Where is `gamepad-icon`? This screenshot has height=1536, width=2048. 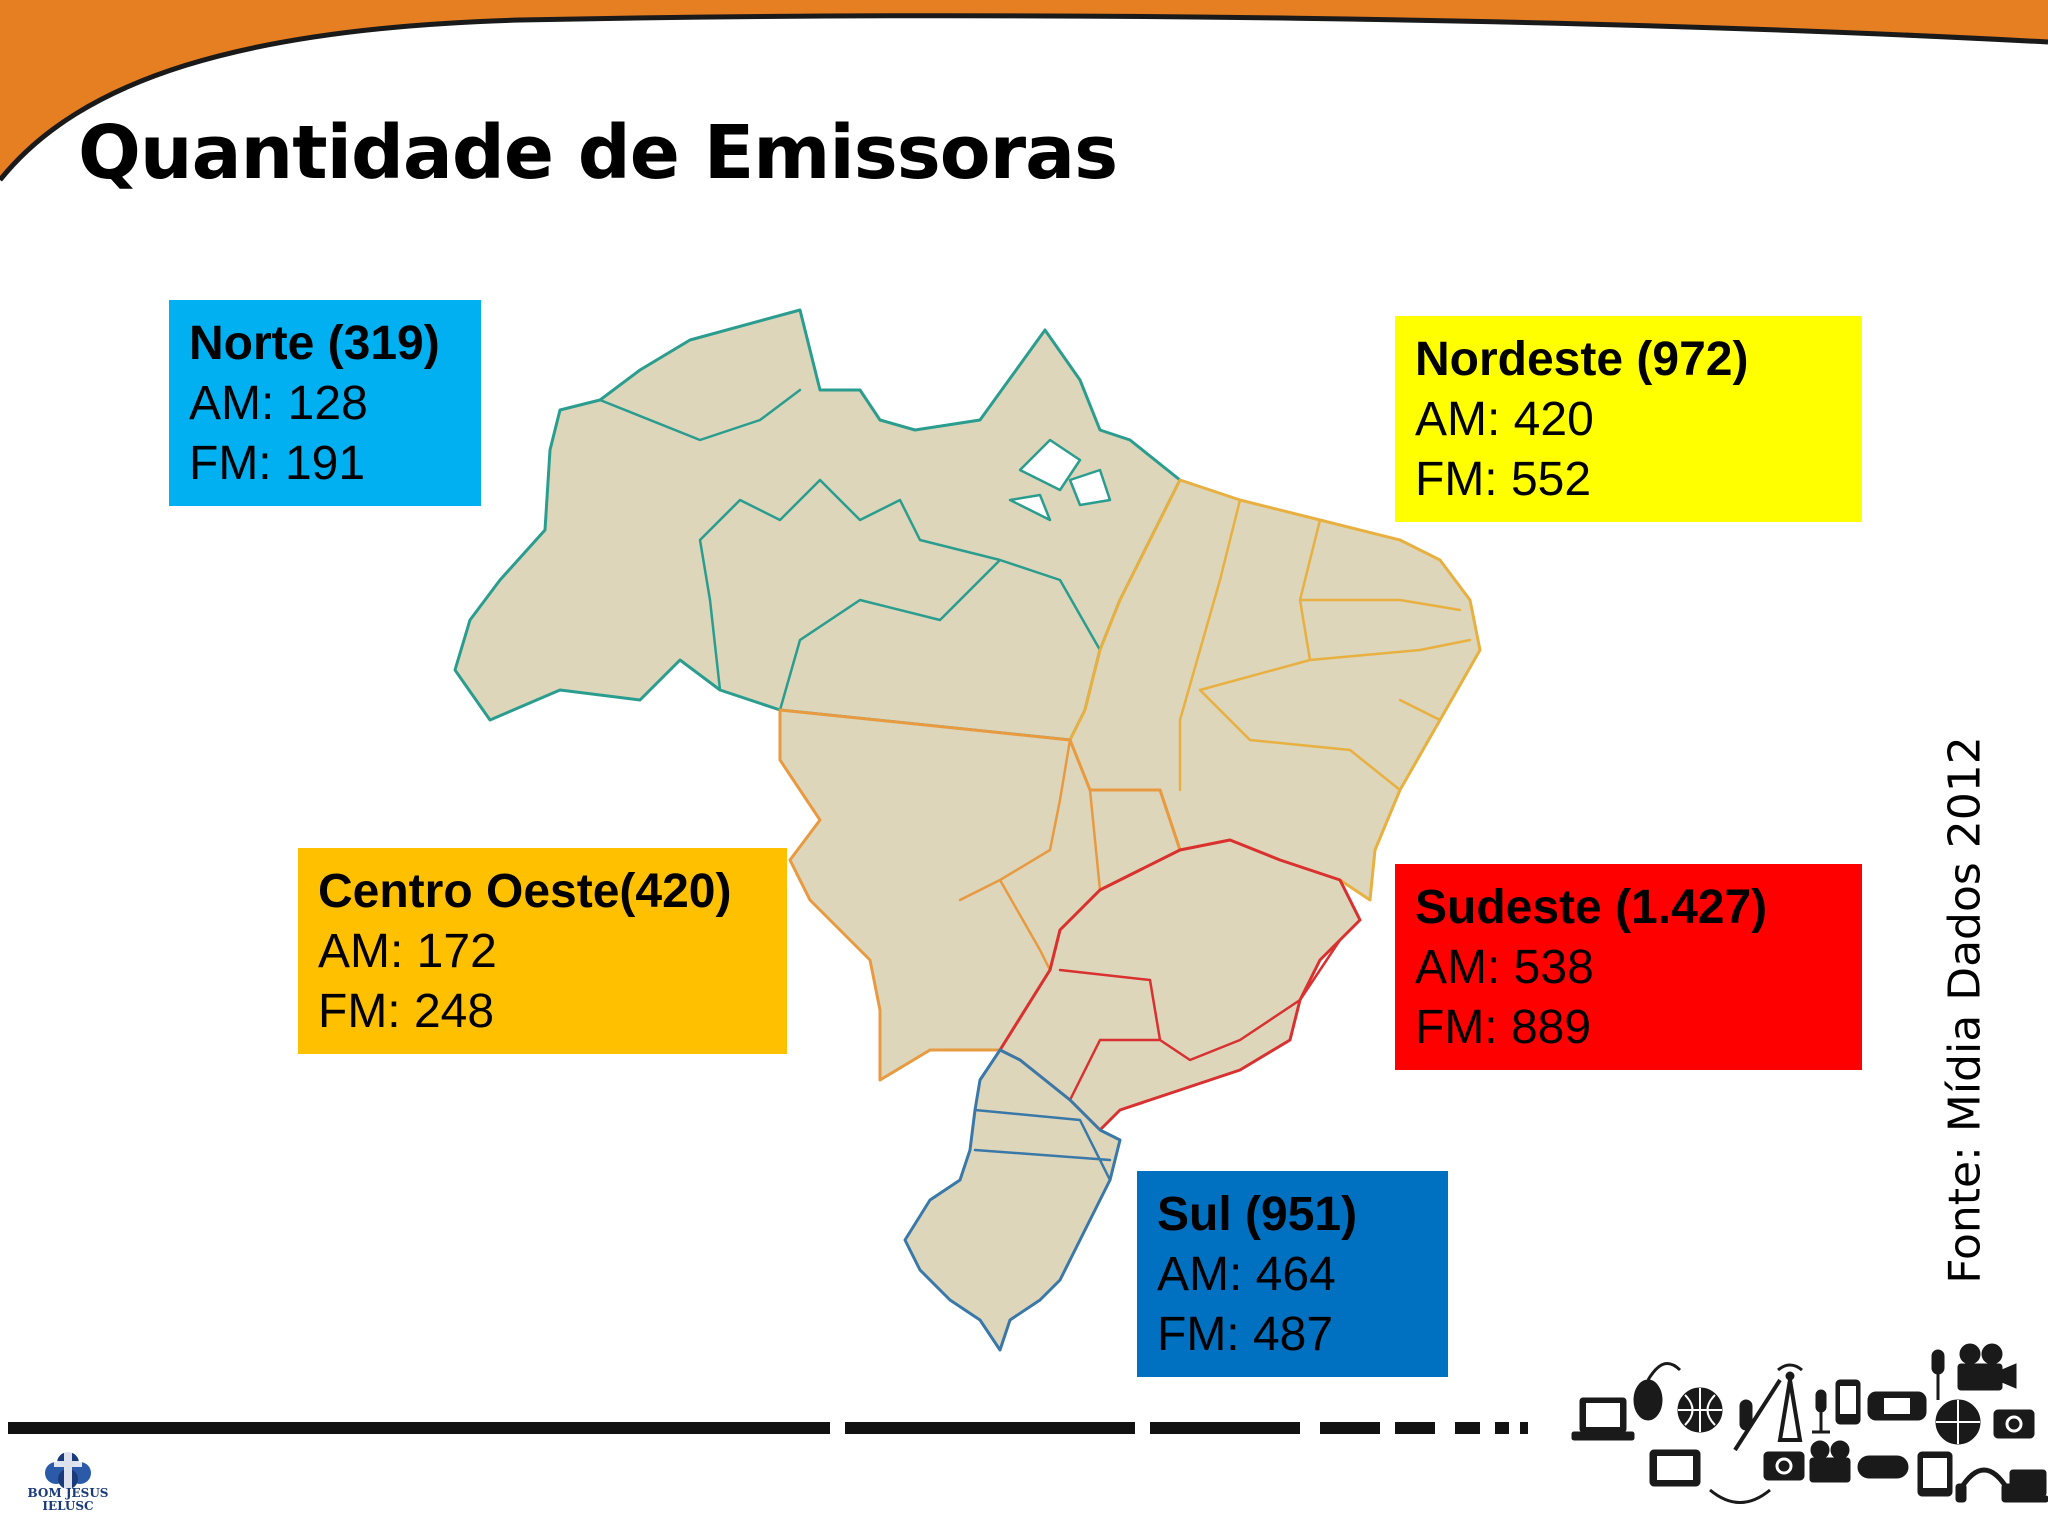 gamepad-icon is located at coordinates (1883, 1467).